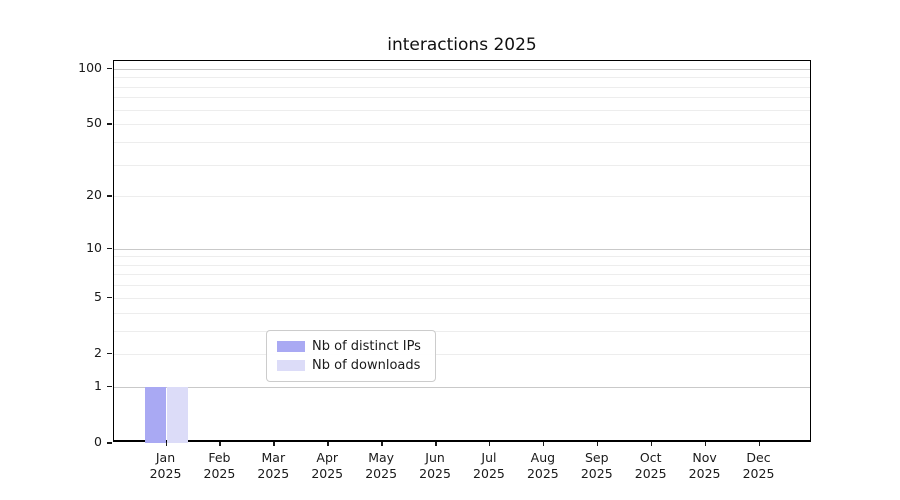  Describe the element at coordinates (98, 352) in the screenshot. I see `y-tick-label: 2` at that location.